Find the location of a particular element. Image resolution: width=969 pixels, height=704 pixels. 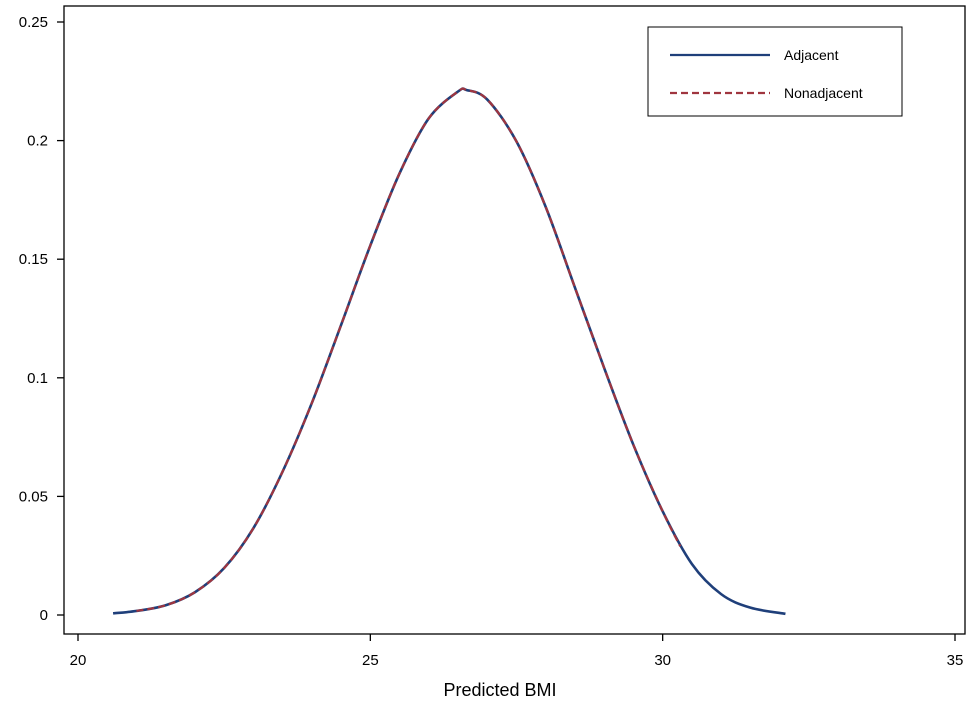

y-tick-label: 0.2 is located at coordinates (37, 141).